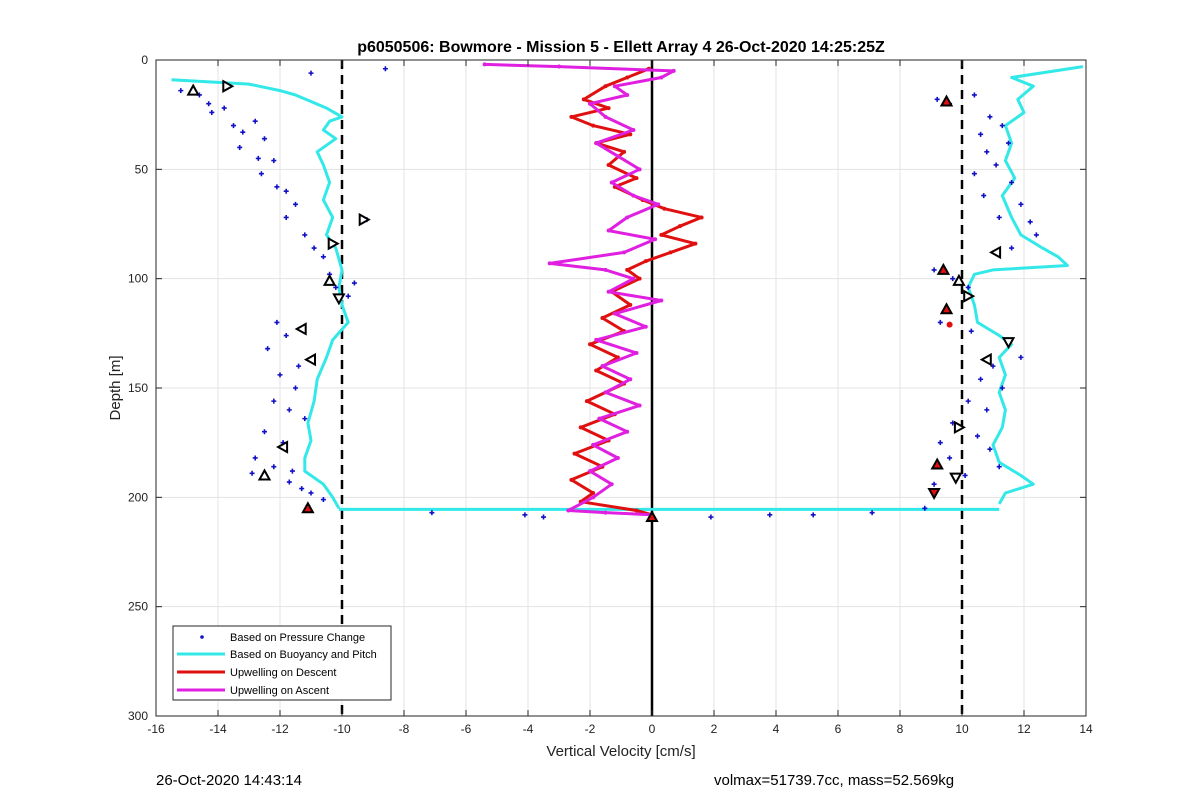 This screenshot has width=1200, height=804. Describe the element at coordinates (620, 751) in the screenshot. I see `x-axis-label: Vertical Velocity [cm/s]` at that location.